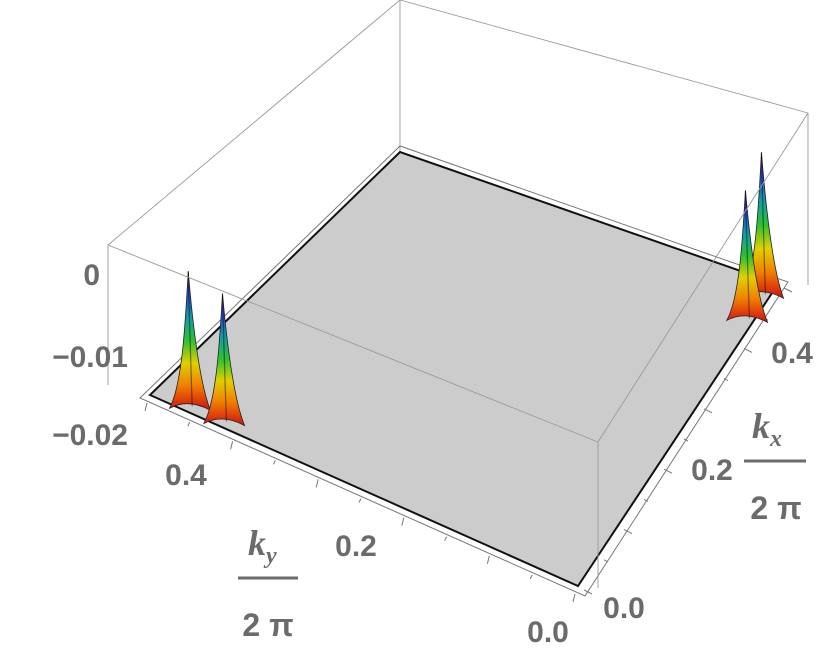  Describe the element at coordinates (257, 543) in the screenshot. I see `ky-label-k: k` at that location.